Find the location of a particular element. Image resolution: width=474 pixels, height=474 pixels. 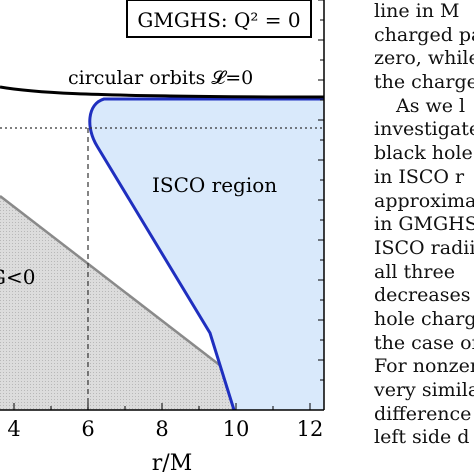

body-text-line: left side d is located at coordinates (422, 437).